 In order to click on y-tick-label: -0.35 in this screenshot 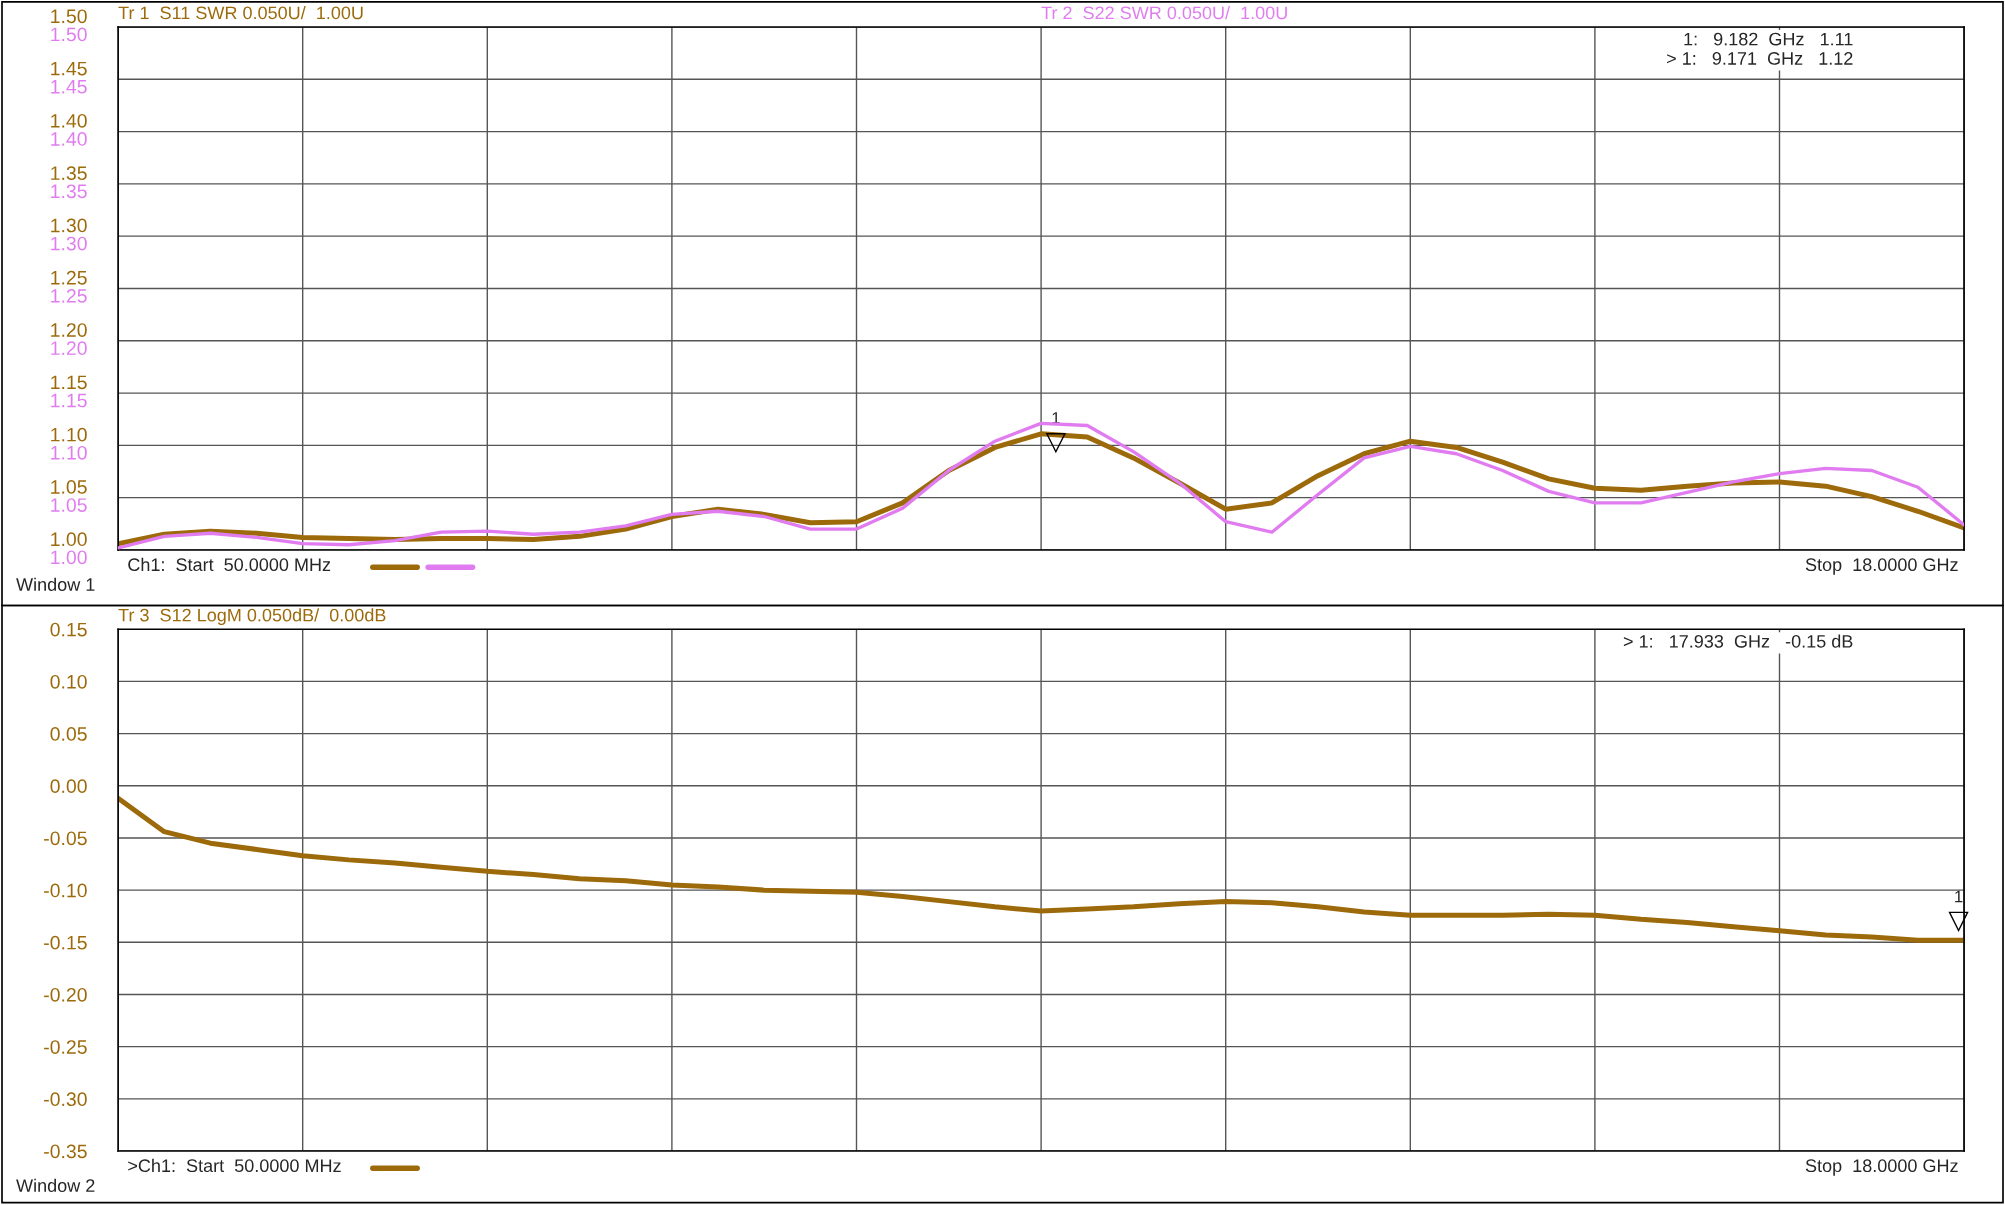, I will do `click(65, 1151)`.